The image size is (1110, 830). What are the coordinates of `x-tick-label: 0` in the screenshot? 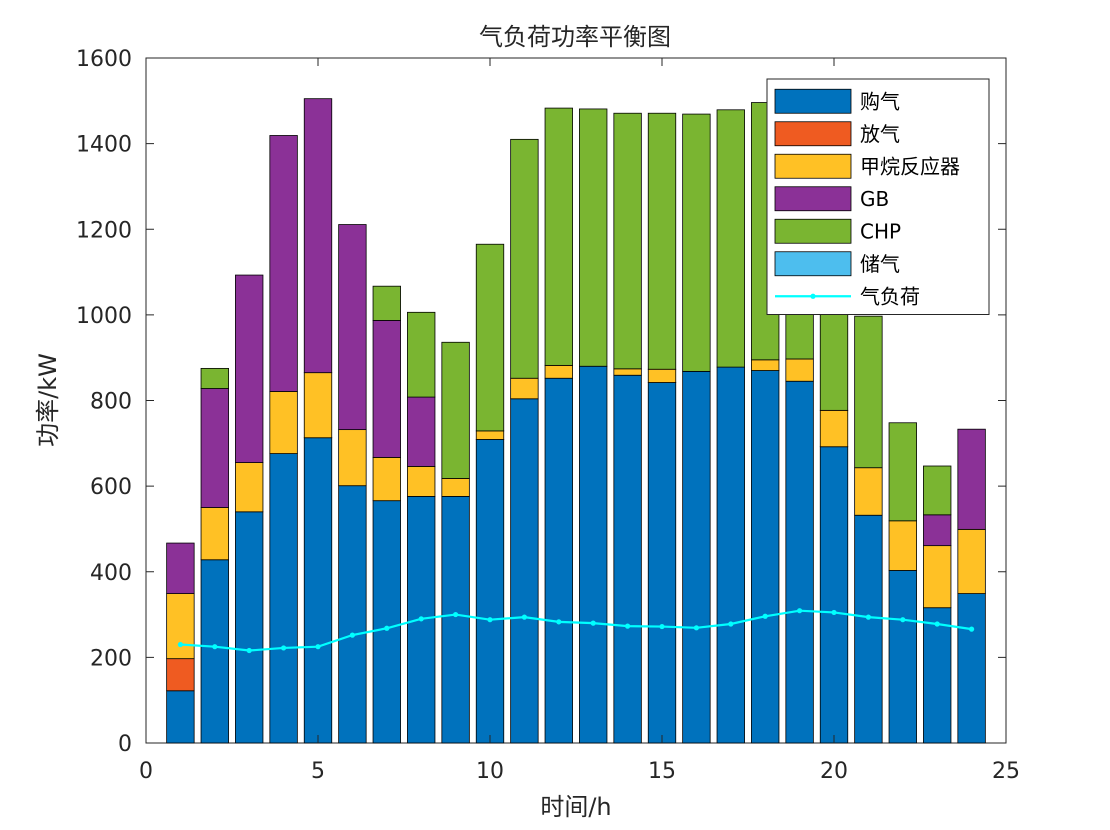 It's located at (146, 771).